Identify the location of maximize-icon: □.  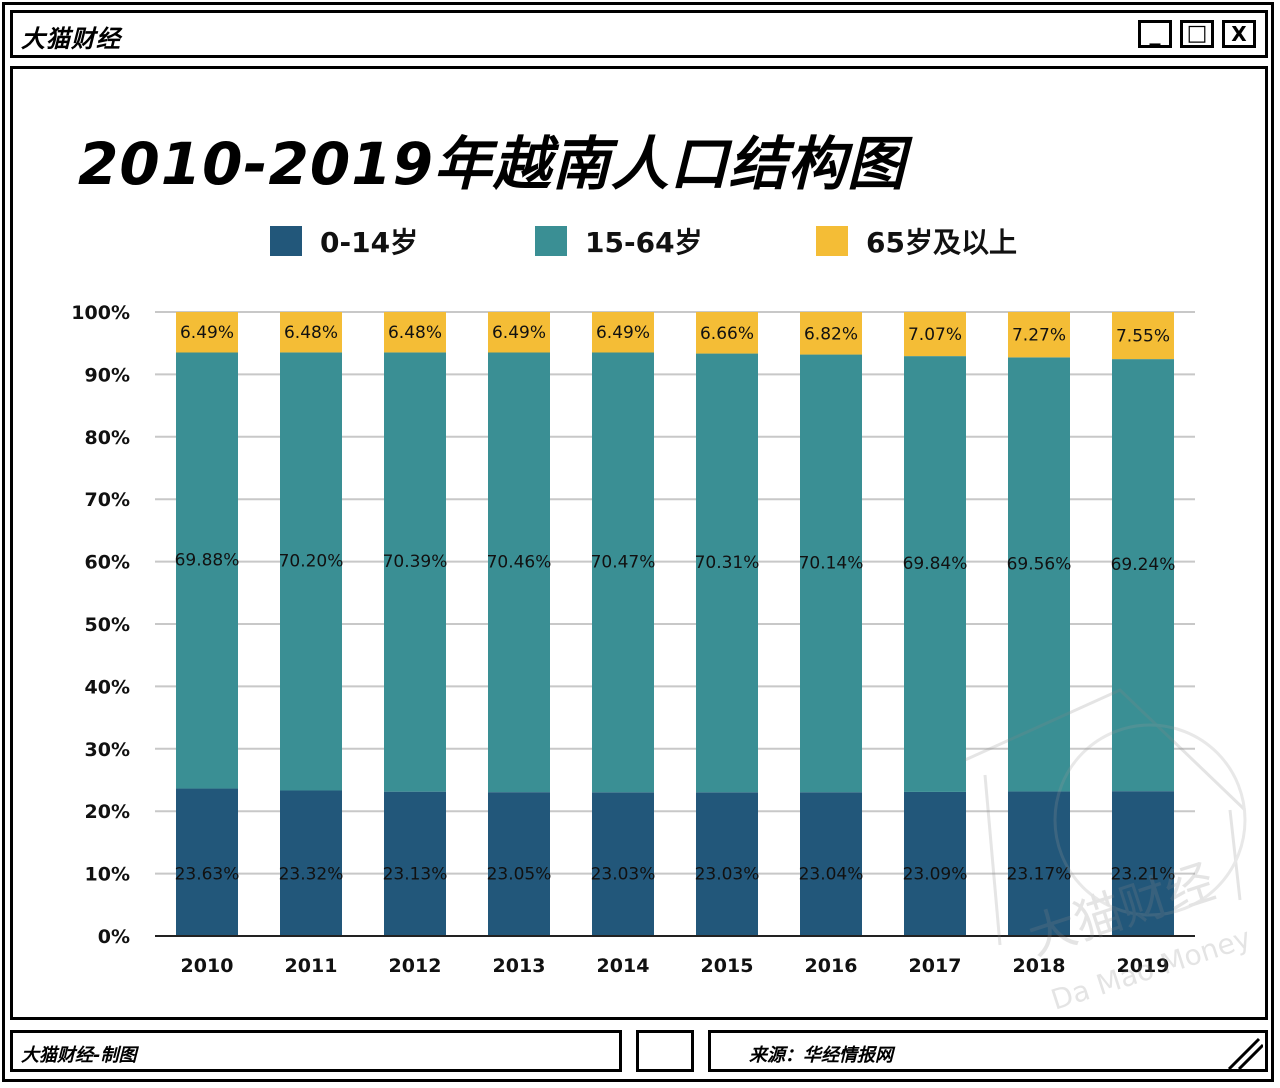
(1197, 33).